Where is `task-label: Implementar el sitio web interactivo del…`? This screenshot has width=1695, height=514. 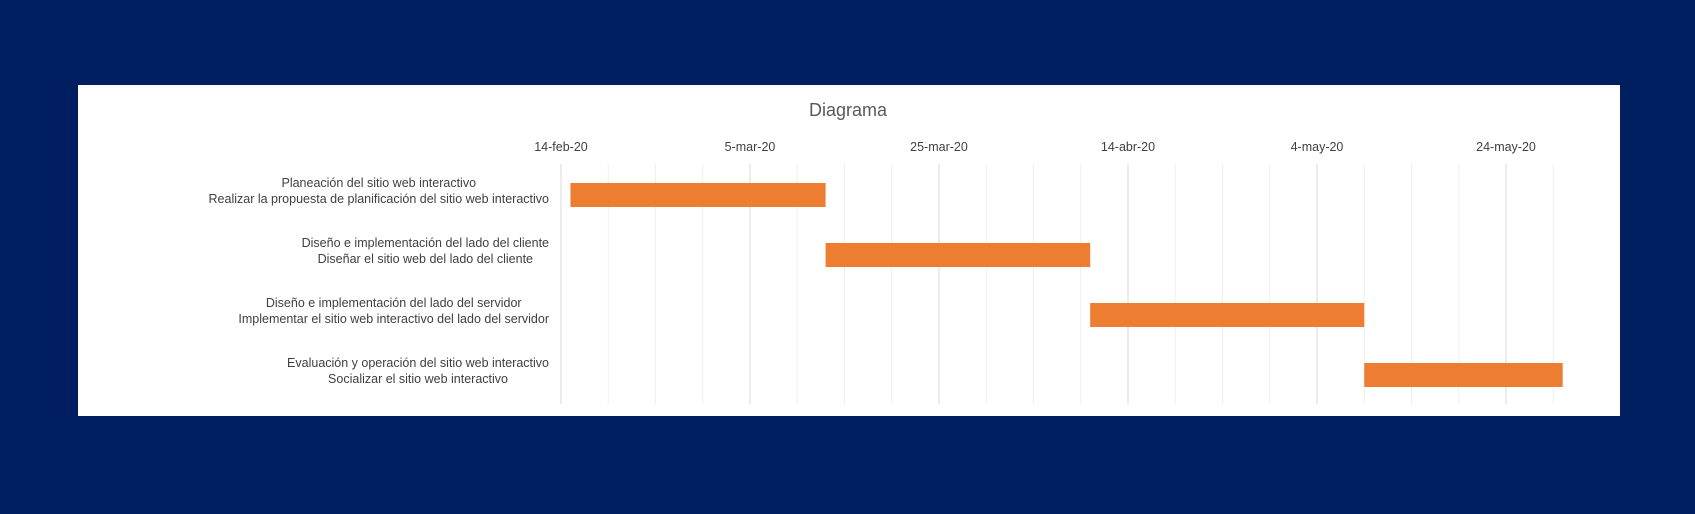 task-label: Implementar el sitio web interactivo del… is located at coordinates (393, 319).